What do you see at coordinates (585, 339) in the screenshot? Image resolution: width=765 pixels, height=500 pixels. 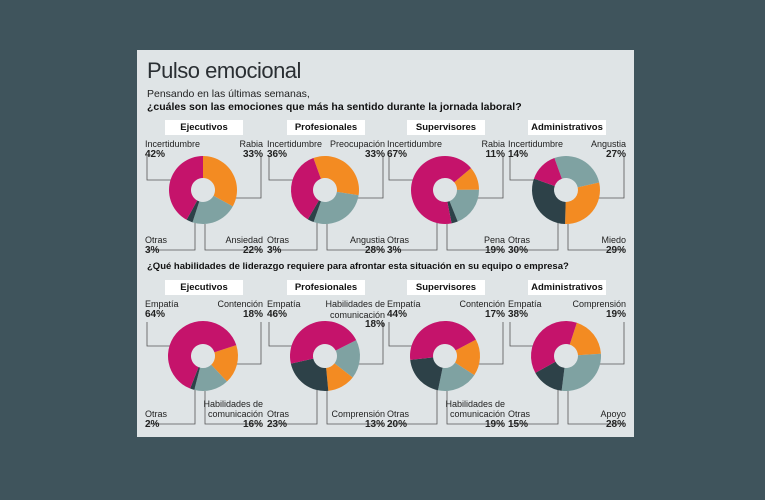 I see `donut-slice-comprensión` at bounding box center [585, 339].